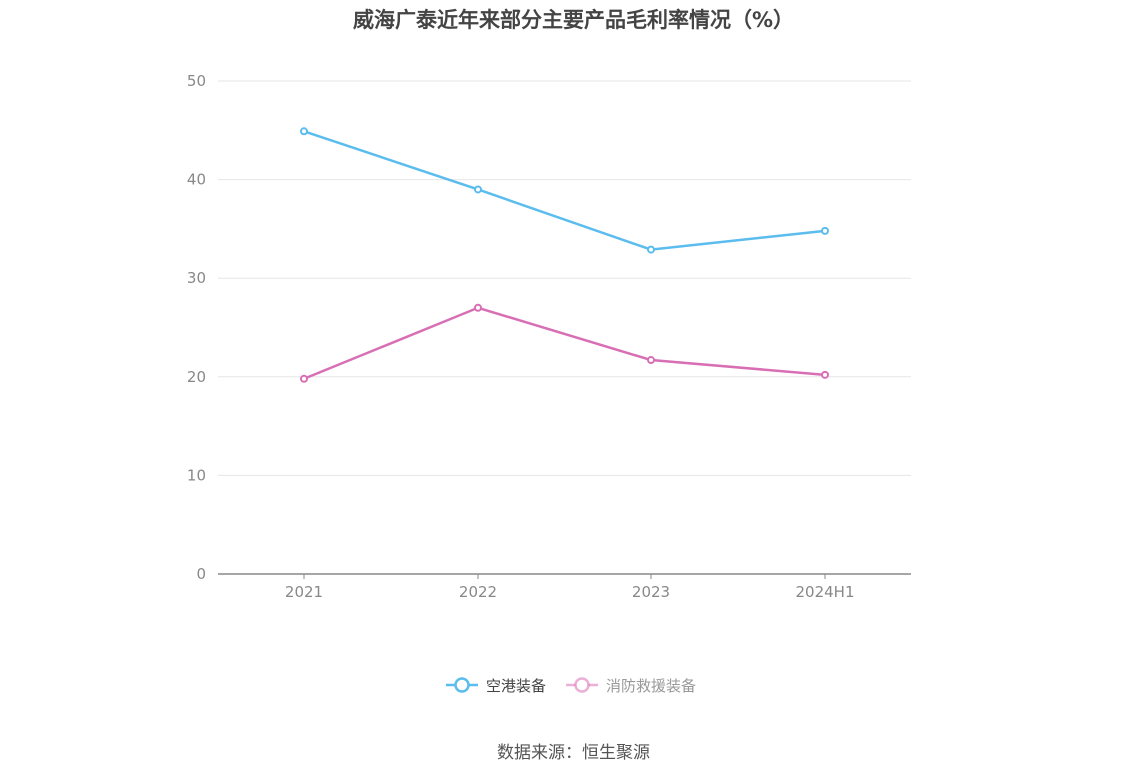  What do you see at coordinates (573, 753) in the screenshot?
I see `data-source-note: 数据来源：恒生聚源` at bounding box center [573, 753].